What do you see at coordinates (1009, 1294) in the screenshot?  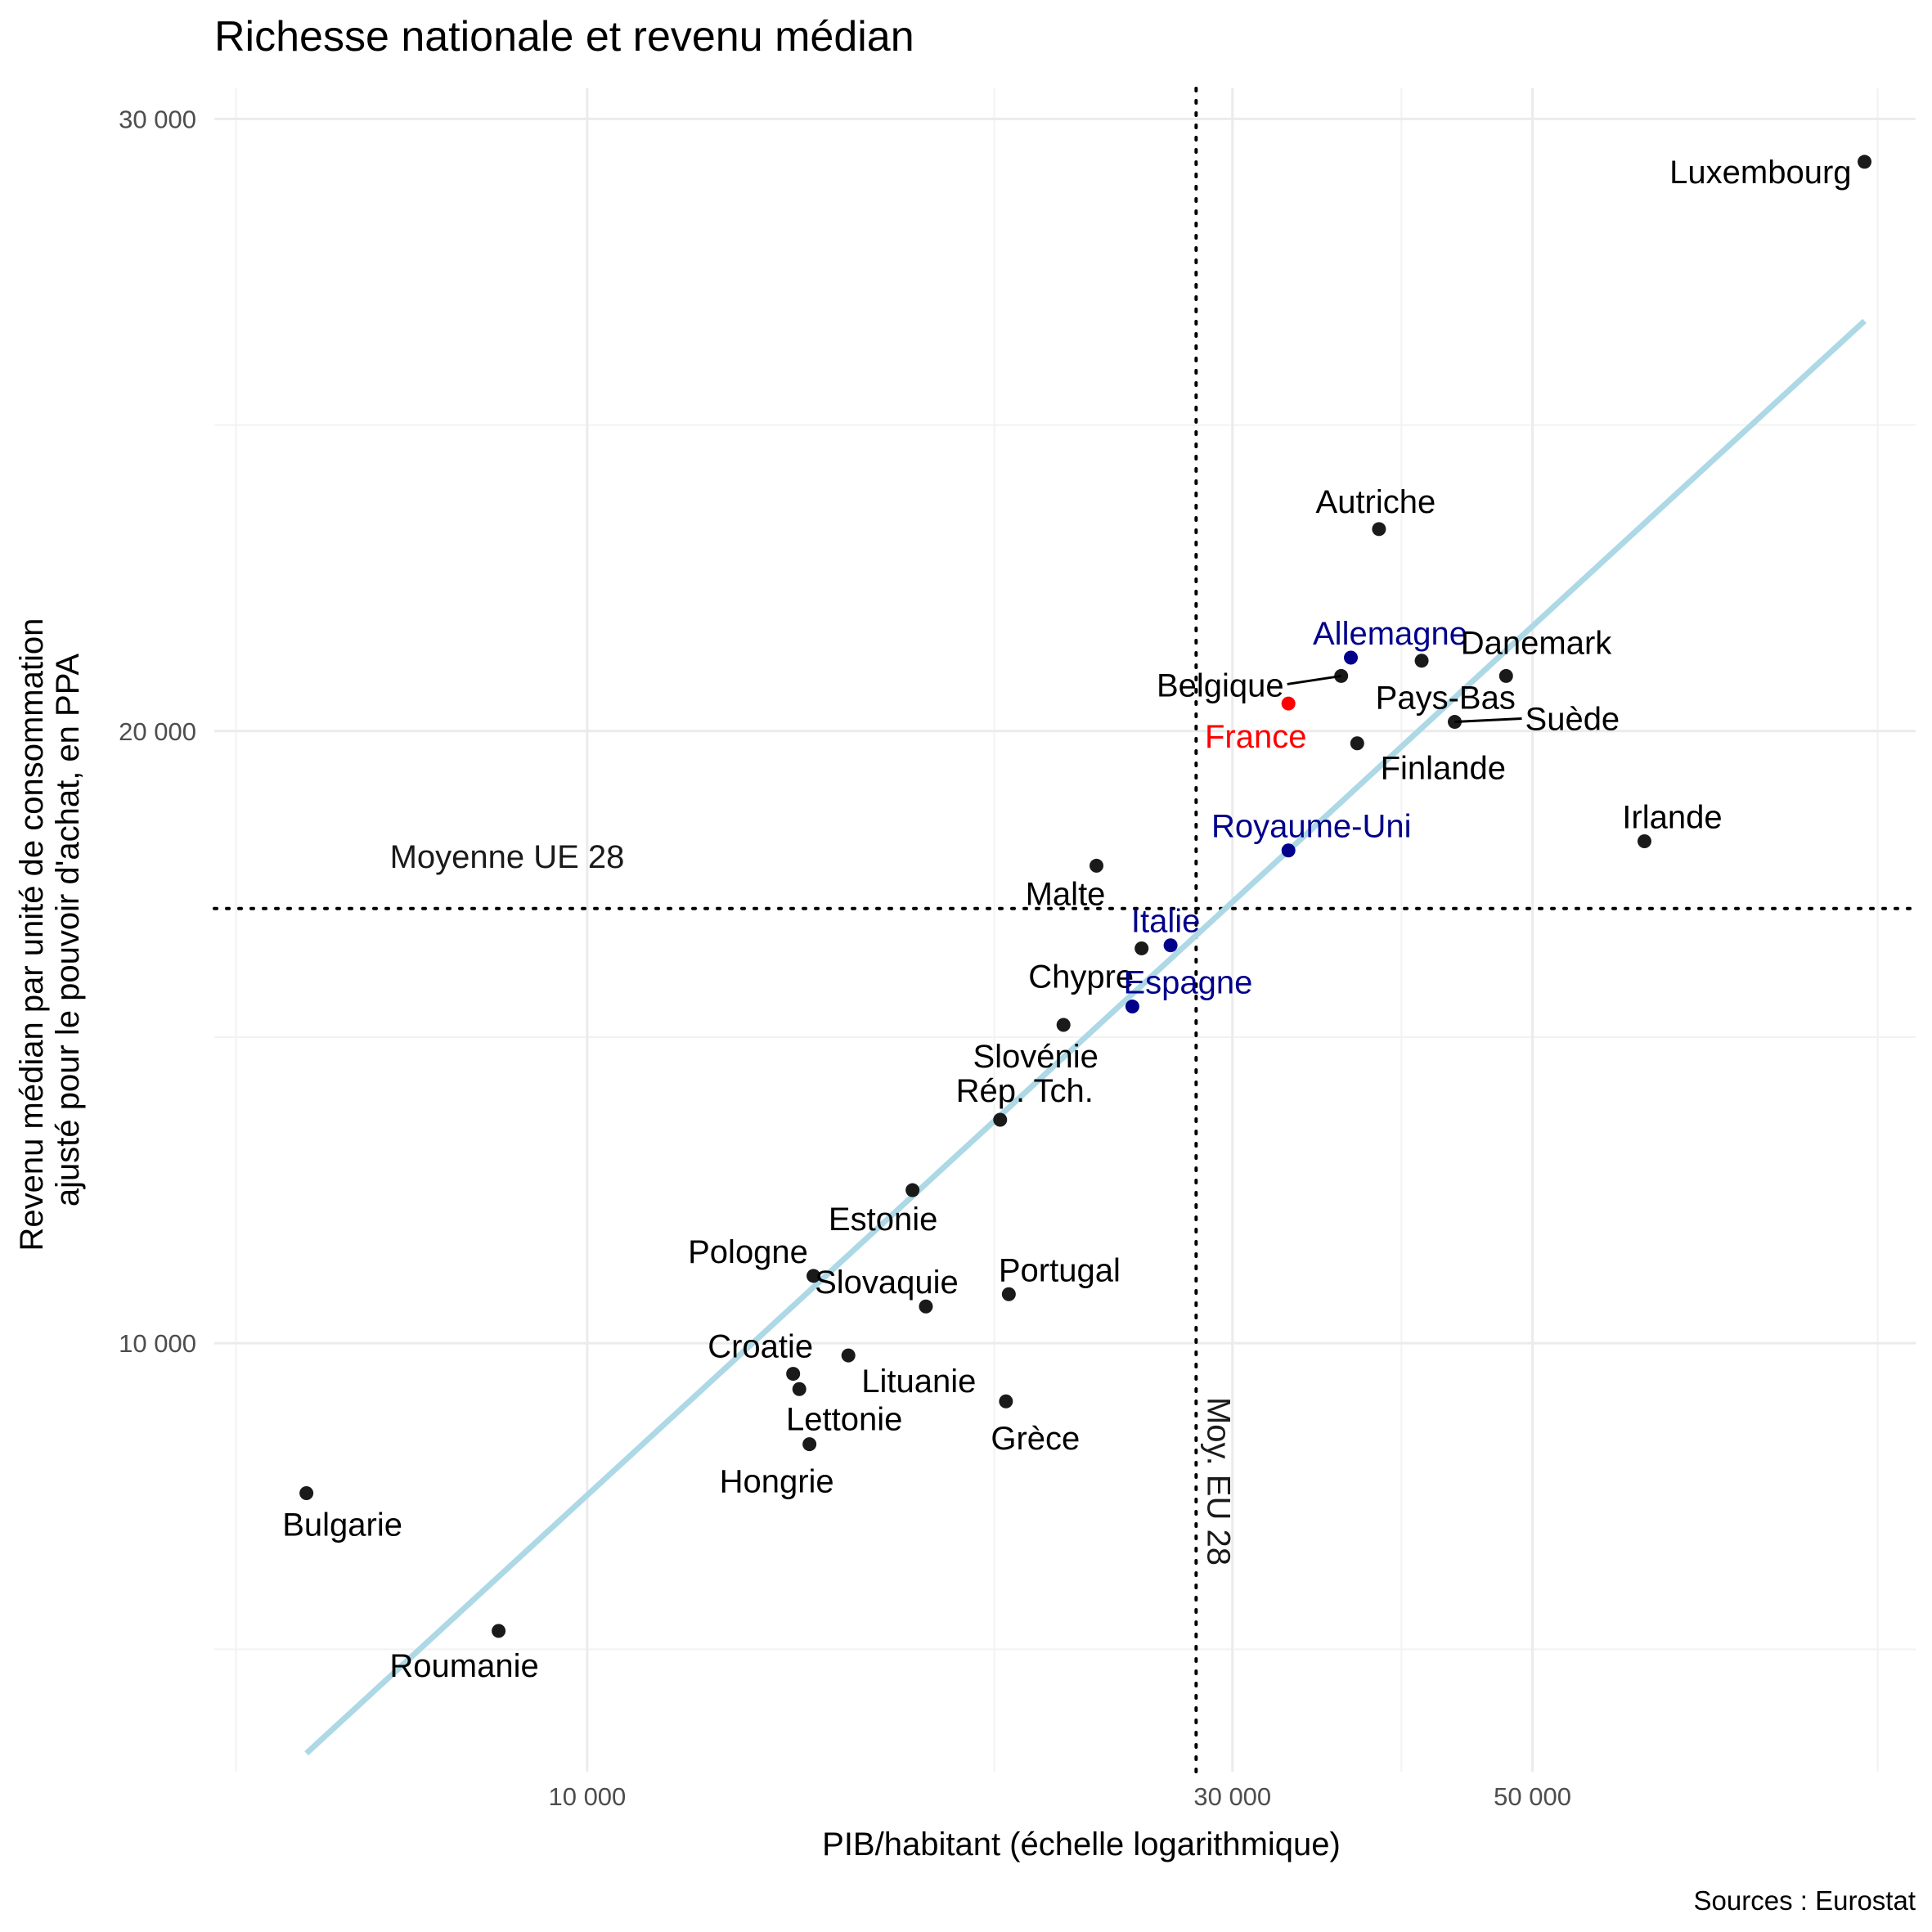 I see `point-portugal` at bounding box center [1009, 1294].